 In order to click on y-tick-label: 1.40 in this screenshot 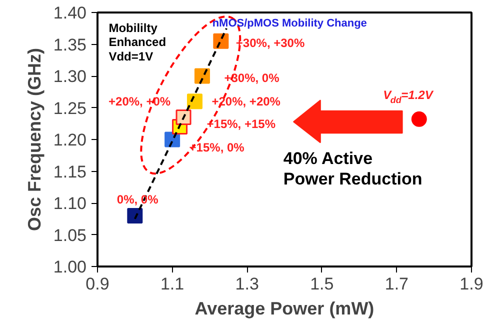, I will do `click(70, 13)`.